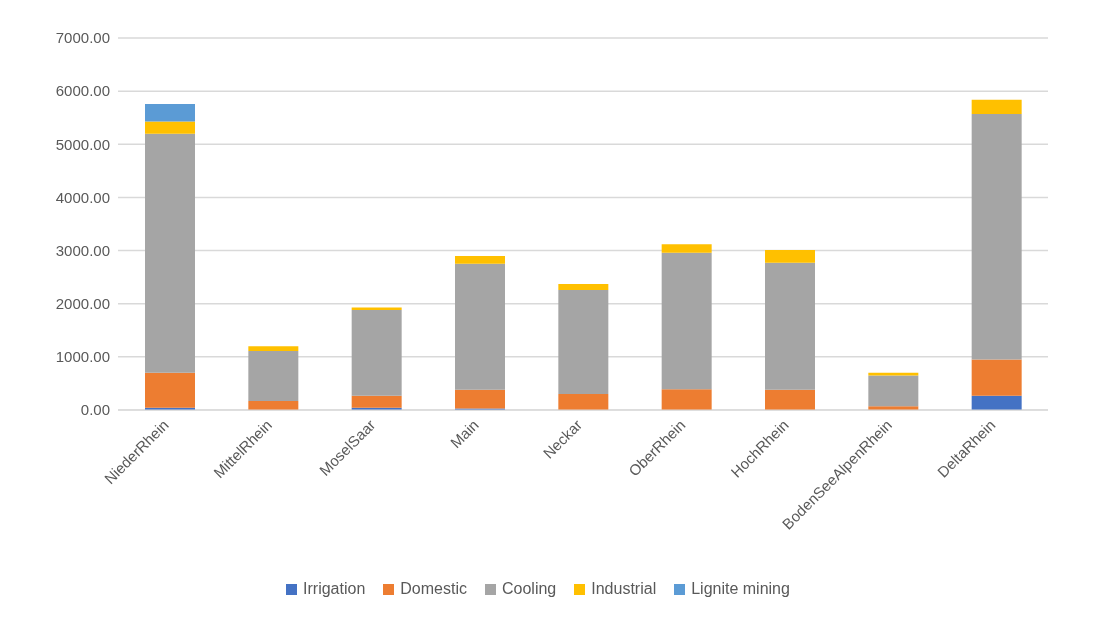  What do you see at coordinates (95, 410) in the screenshot?
I see `y-tick-label: 0.00` at bounding box center [95, 410].